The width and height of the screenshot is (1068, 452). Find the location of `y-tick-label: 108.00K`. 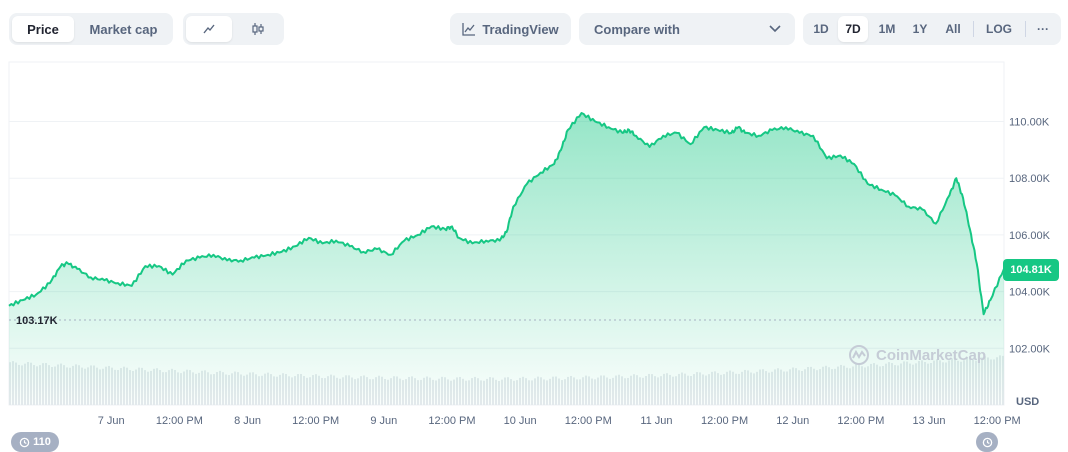

y-tick-label: 108.00K is located at coordinates (1030, 179).